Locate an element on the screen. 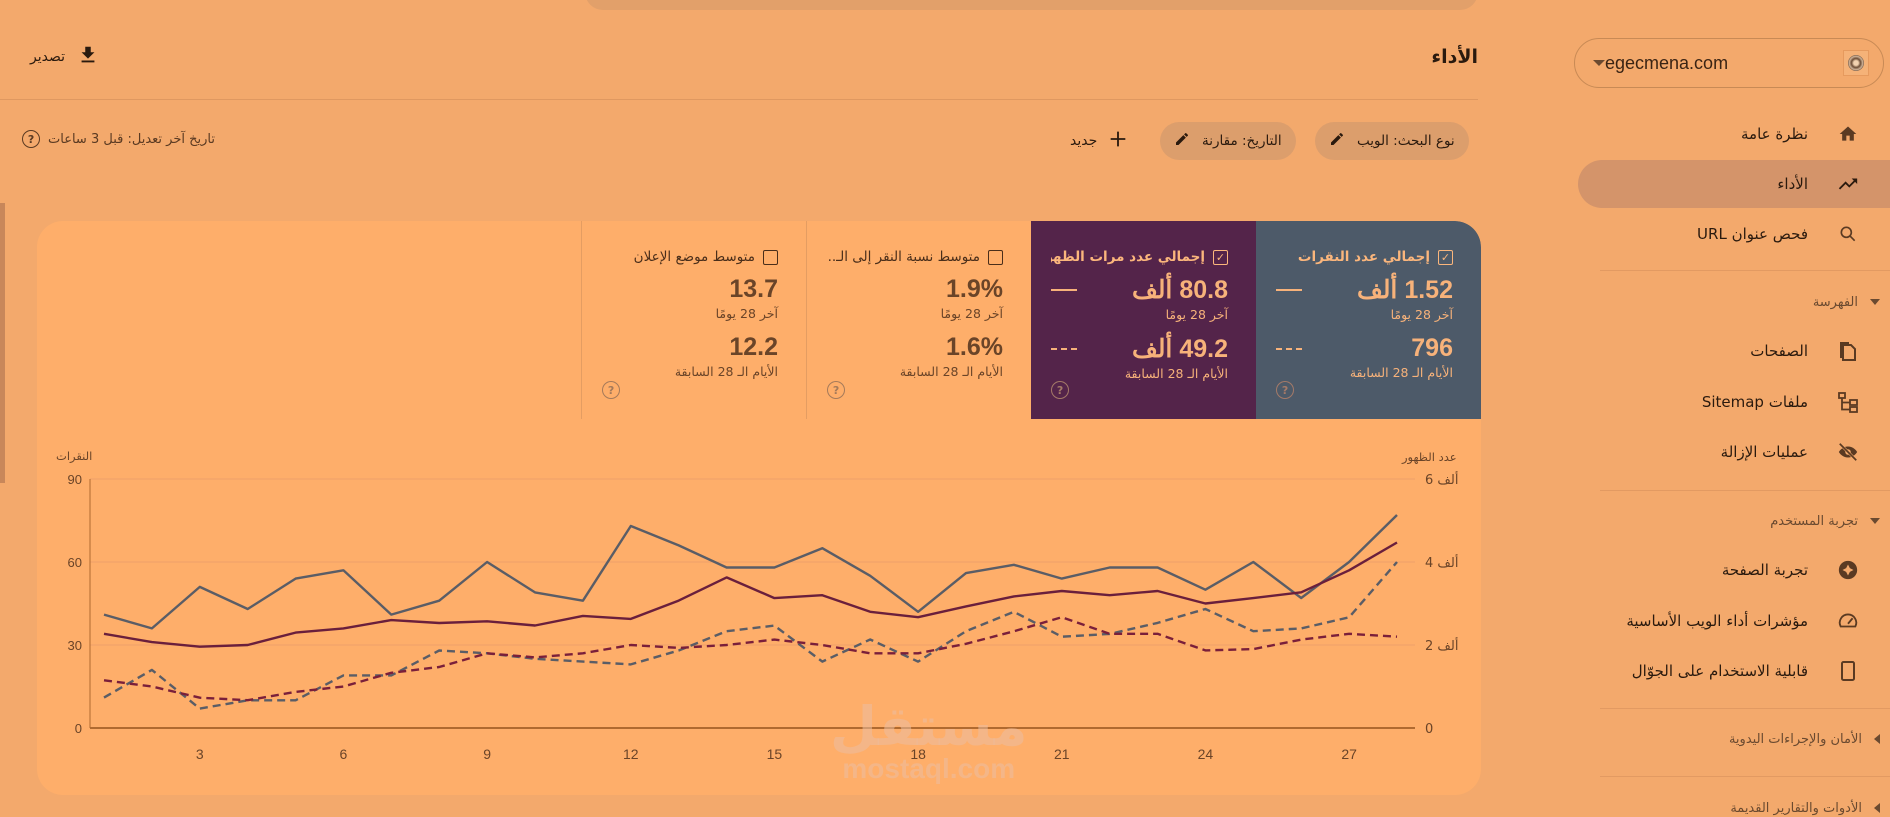  svg-text: 24 is located at coordinates (1206, 754).